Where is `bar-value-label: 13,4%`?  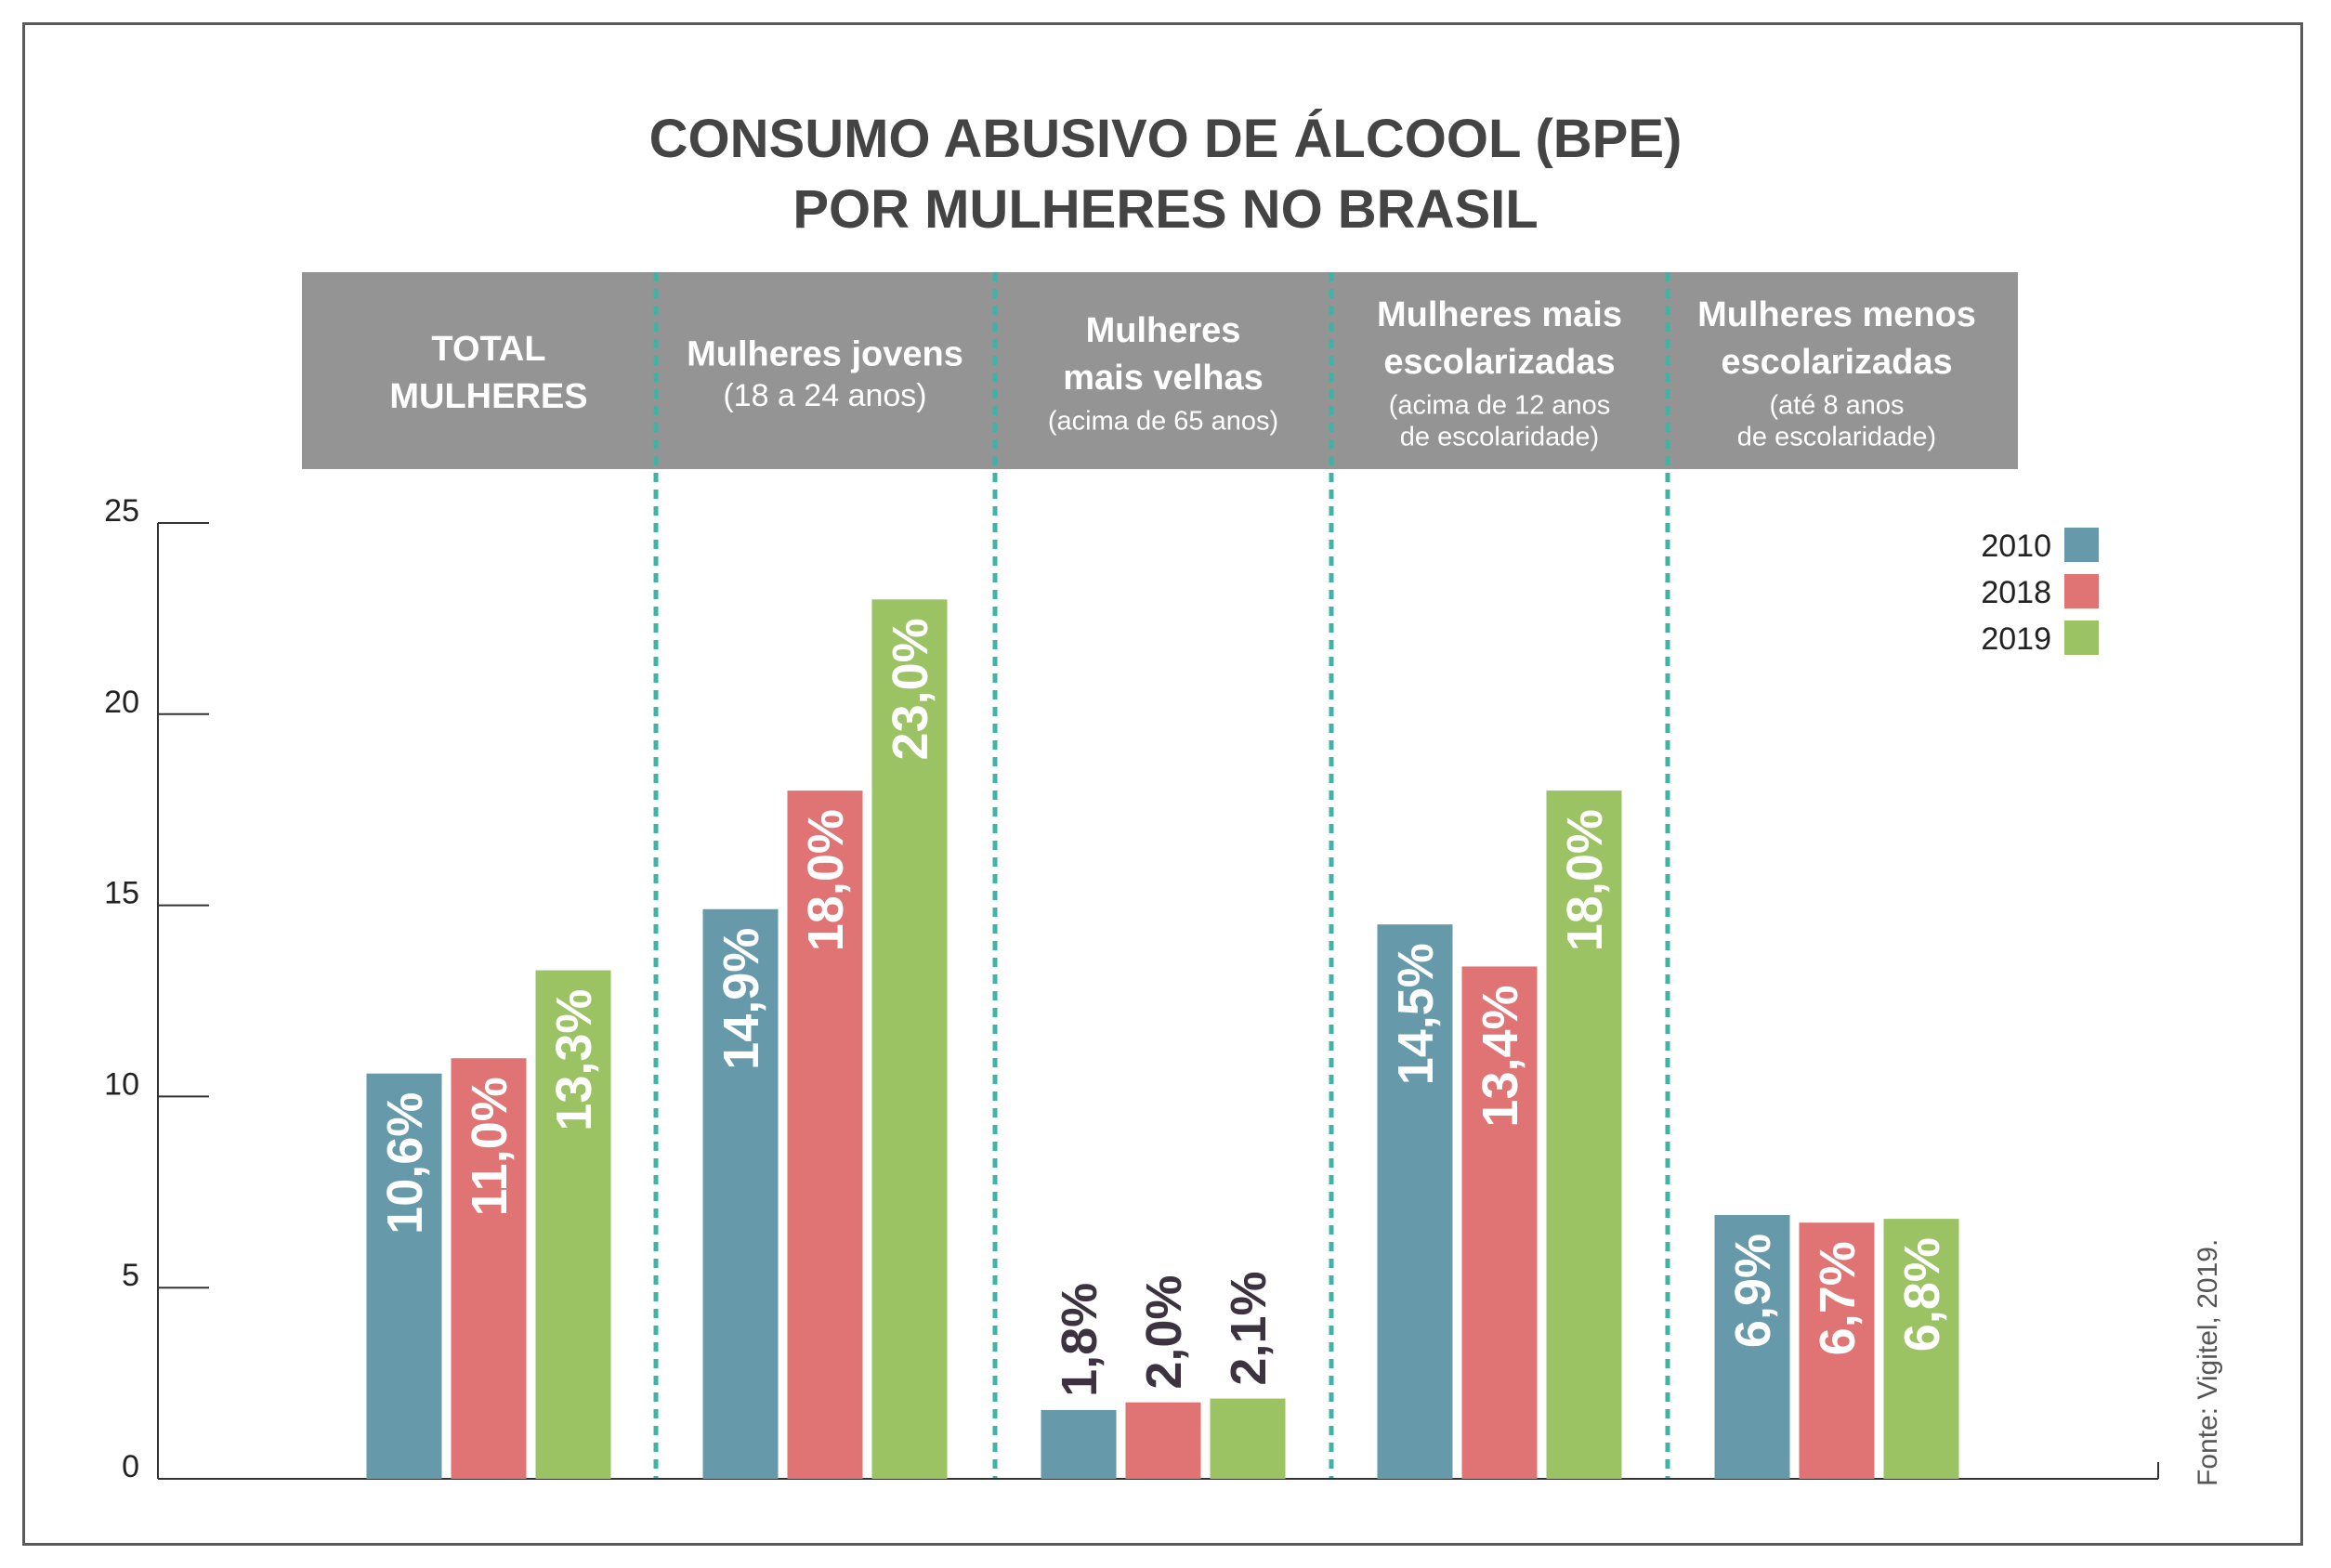
bar-value-label: 13,4% is located at coordinates (1500, 1056).